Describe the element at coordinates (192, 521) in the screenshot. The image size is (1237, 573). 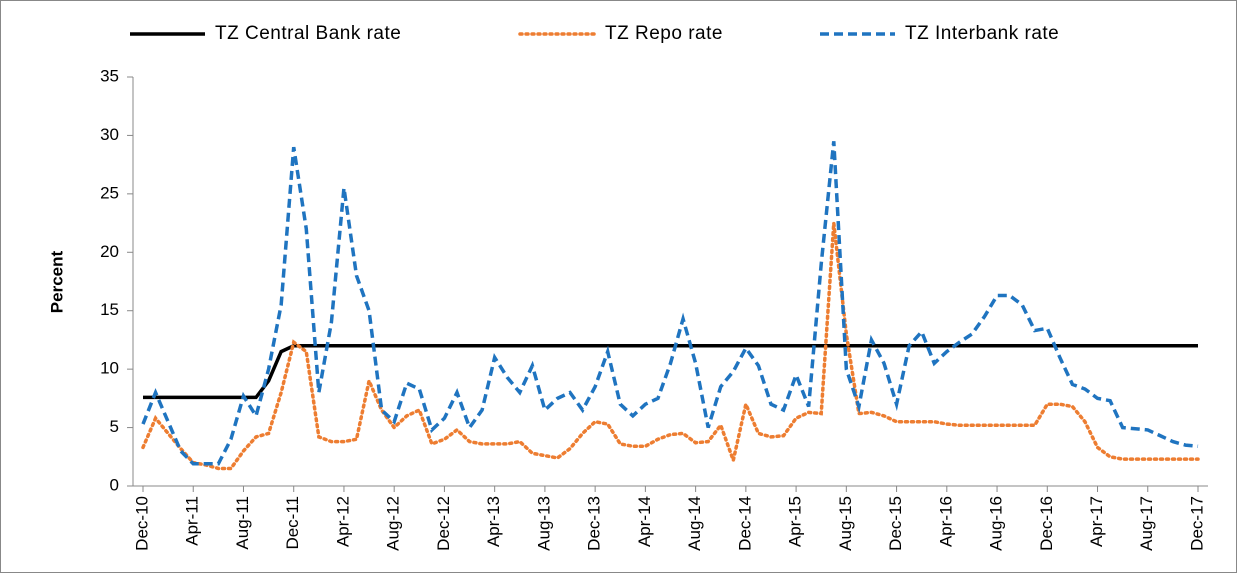
I see `x-tick-label: Apr-11` at that location.